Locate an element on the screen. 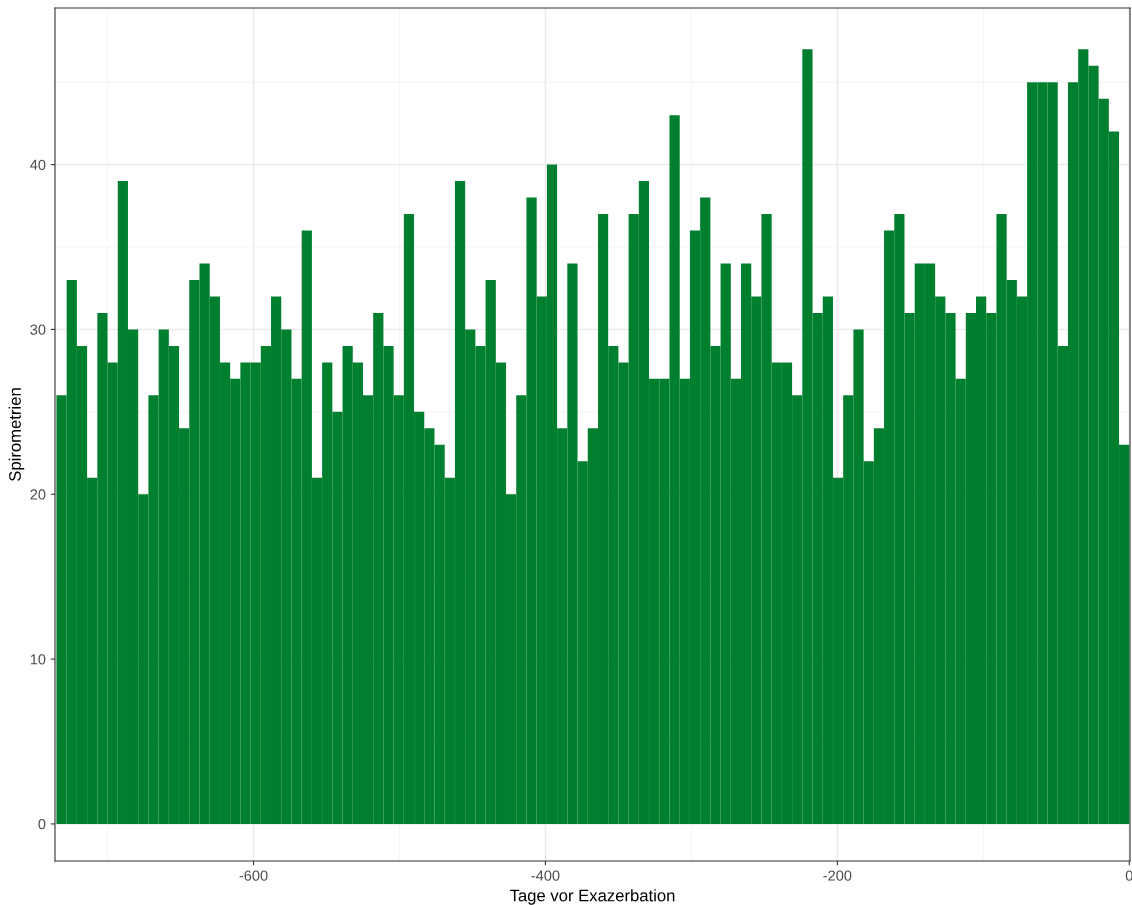  y-tick-label: 30 is located at coordinates (38, 329).